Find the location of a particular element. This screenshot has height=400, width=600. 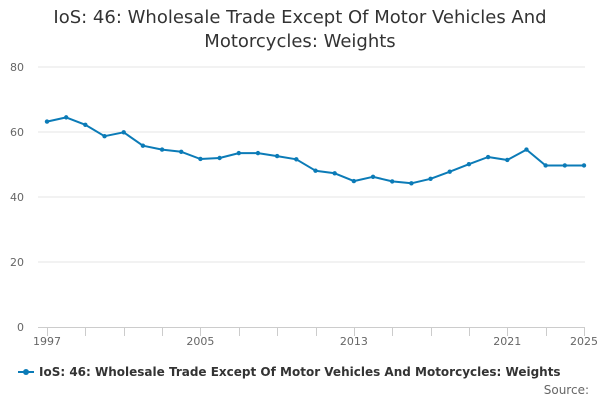

x-tick-label: 2005 is located at coordinates (200, 341).